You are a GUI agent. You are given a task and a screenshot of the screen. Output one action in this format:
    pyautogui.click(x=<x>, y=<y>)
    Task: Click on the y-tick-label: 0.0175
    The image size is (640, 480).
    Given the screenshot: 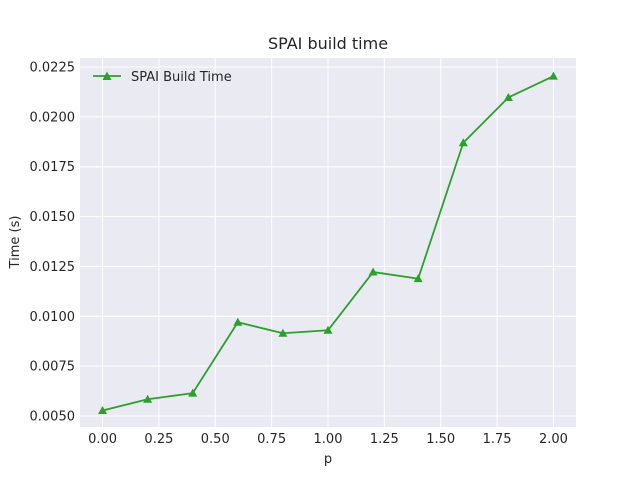 What is the action you would take?
    pyautogui.click(x=53, y=167)
    